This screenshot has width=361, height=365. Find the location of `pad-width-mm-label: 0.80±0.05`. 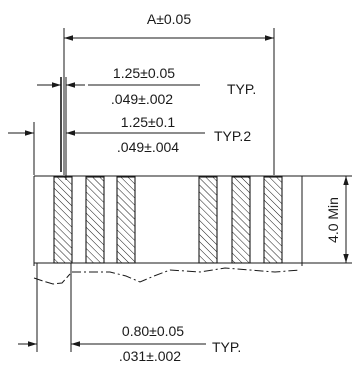

pad-width-mm-label: 0.80±0.05 is located at coordinates (153, 331).